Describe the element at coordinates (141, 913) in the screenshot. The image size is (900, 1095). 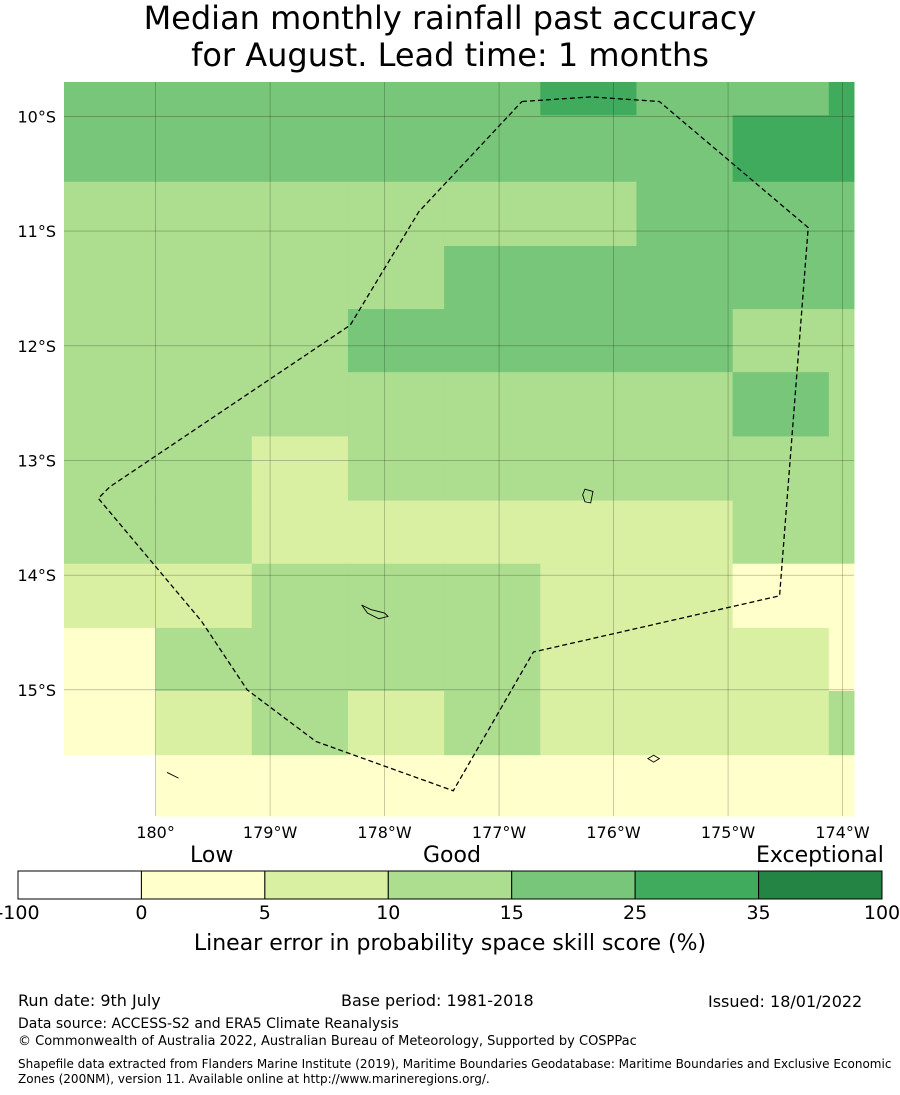
I see `colorbar-tick-label: 0` at that location.